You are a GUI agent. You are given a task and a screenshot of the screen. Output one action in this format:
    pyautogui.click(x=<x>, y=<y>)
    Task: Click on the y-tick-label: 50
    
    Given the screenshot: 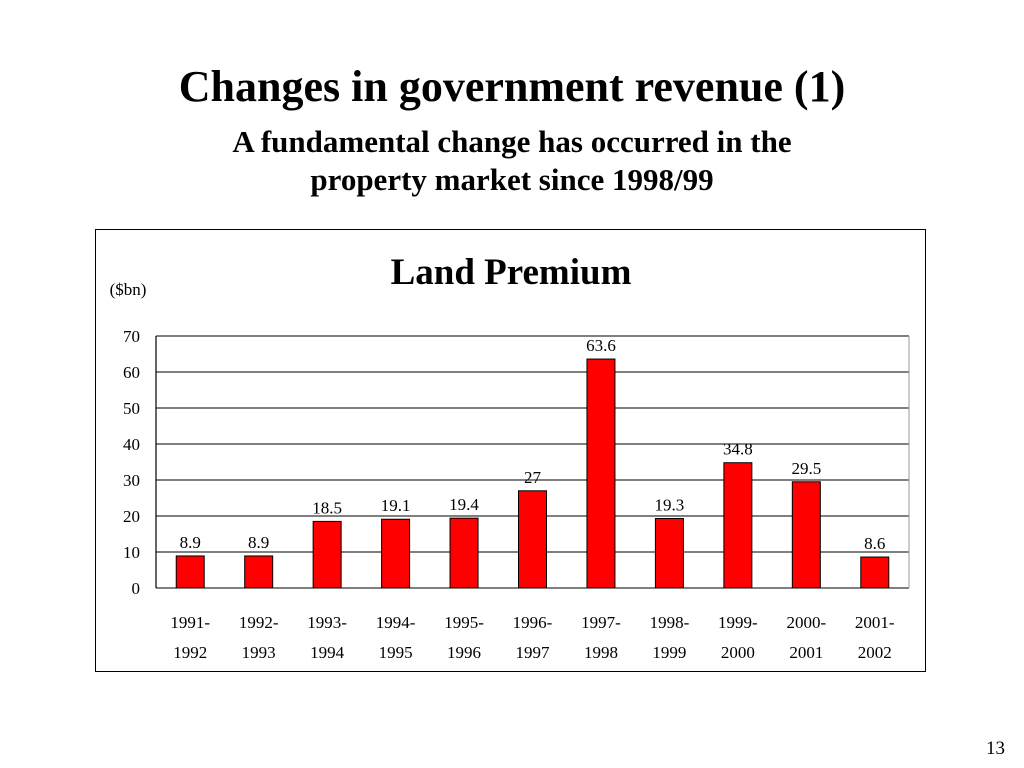 What is the action you would take?
    pyautogui.click(x=131, y=408)
    